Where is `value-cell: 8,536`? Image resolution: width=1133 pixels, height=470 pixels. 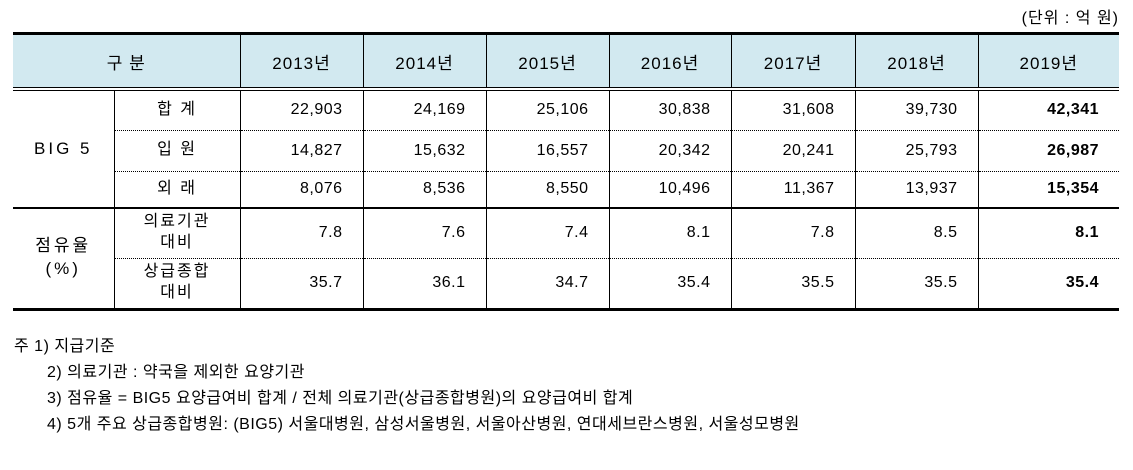 value-cell: 8,536 is located at coordinates (424, 189).